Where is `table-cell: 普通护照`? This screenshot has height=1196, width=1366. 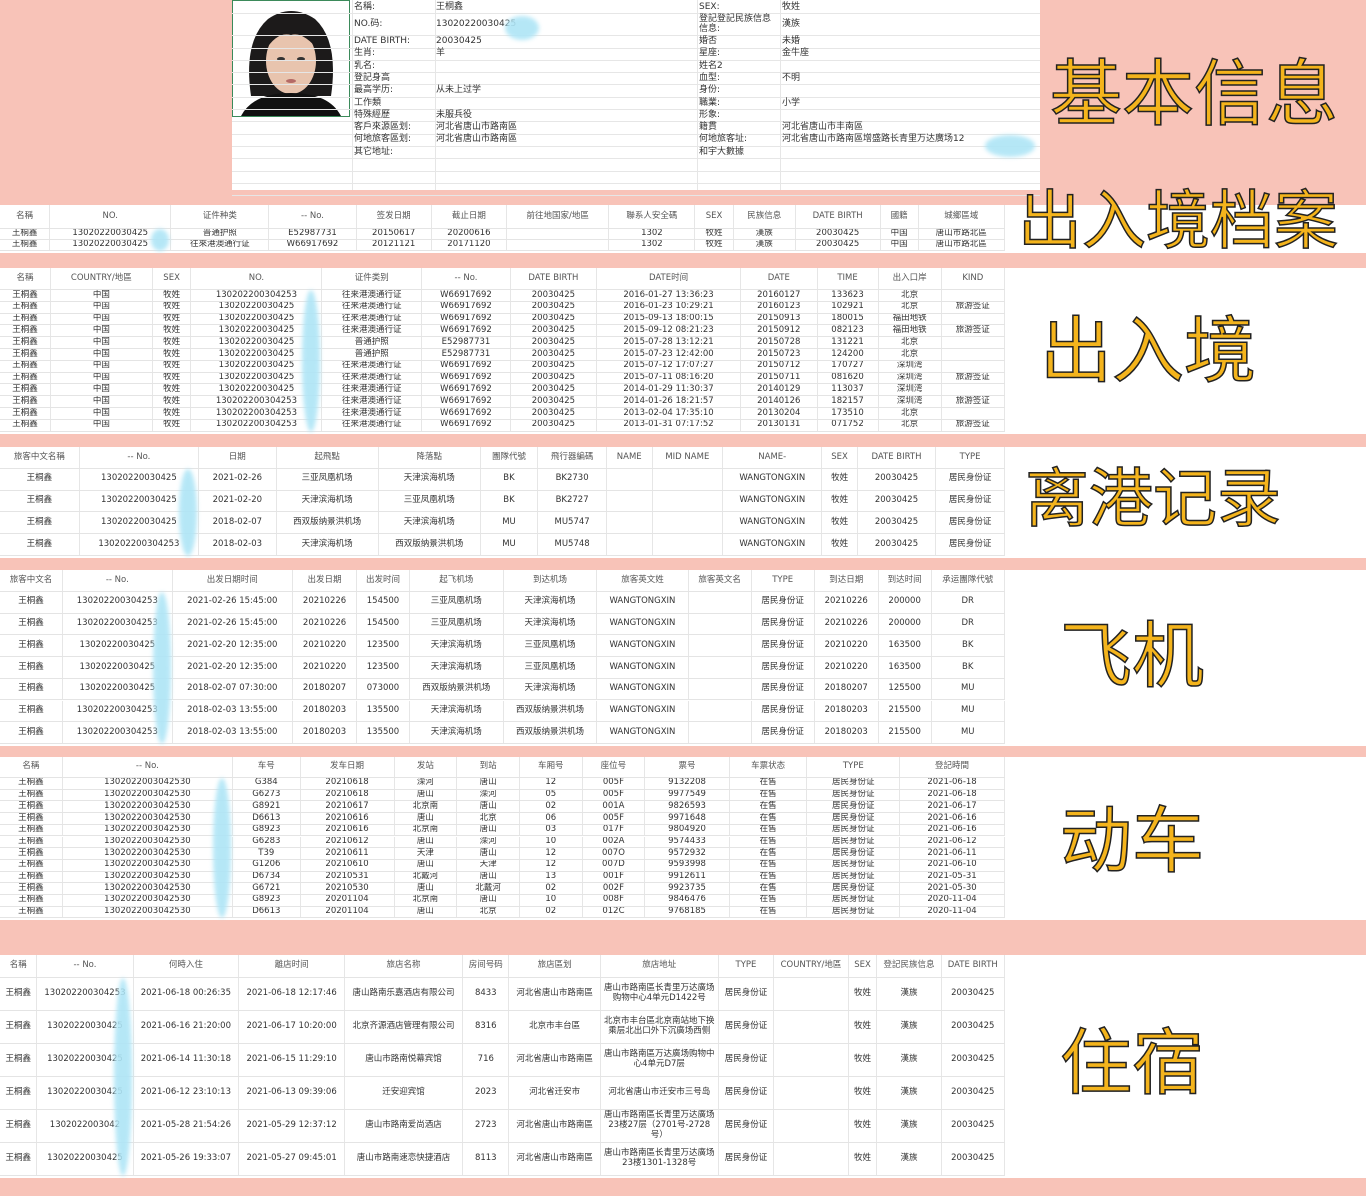
table-cell: 普通护照 is located at coordinates (372, 354).